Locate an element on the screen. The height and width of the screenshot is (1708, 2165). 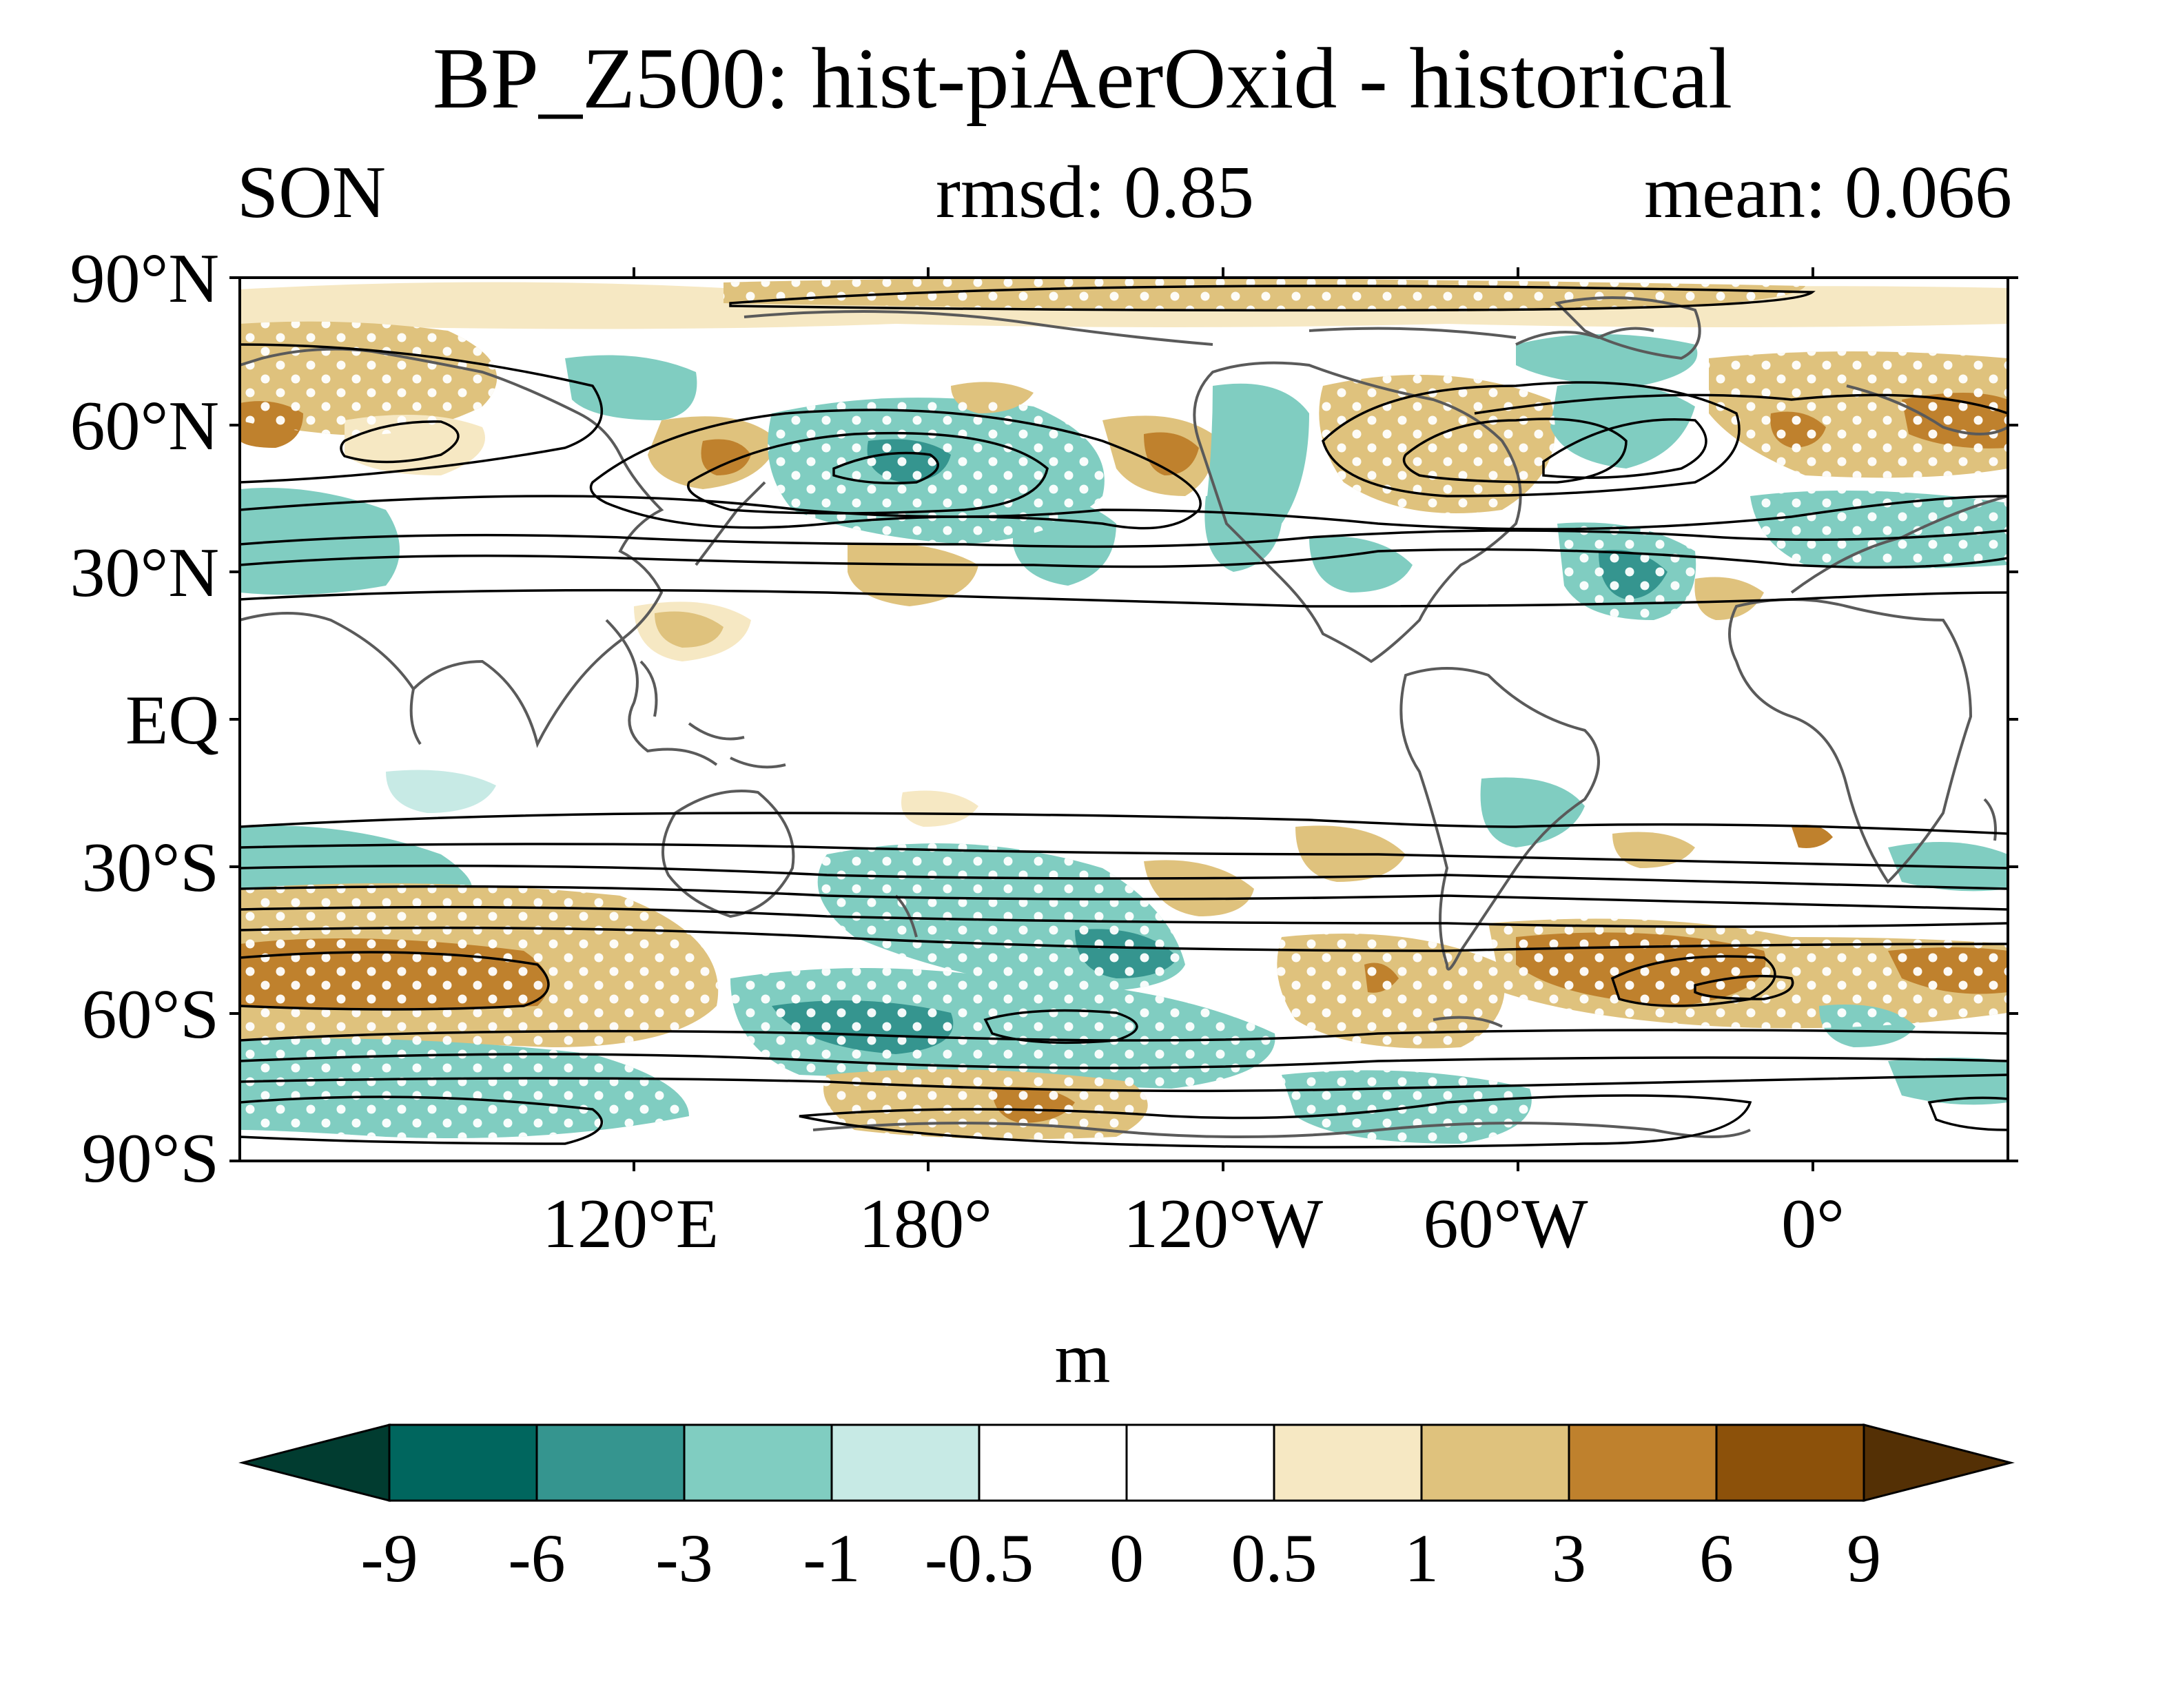
lon-label-60w: 60°W is located at coordinates (1505, 1224).